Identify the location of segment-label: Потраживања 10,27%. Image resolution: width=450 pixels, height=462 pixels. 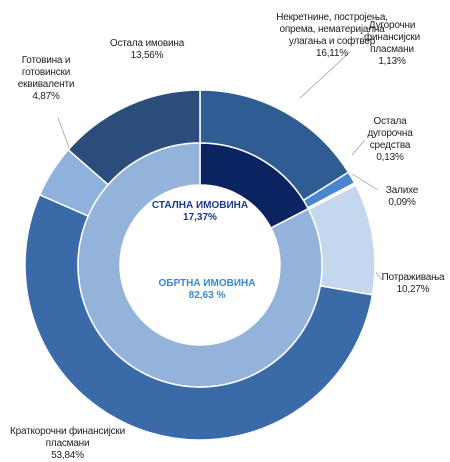
(413, 284).